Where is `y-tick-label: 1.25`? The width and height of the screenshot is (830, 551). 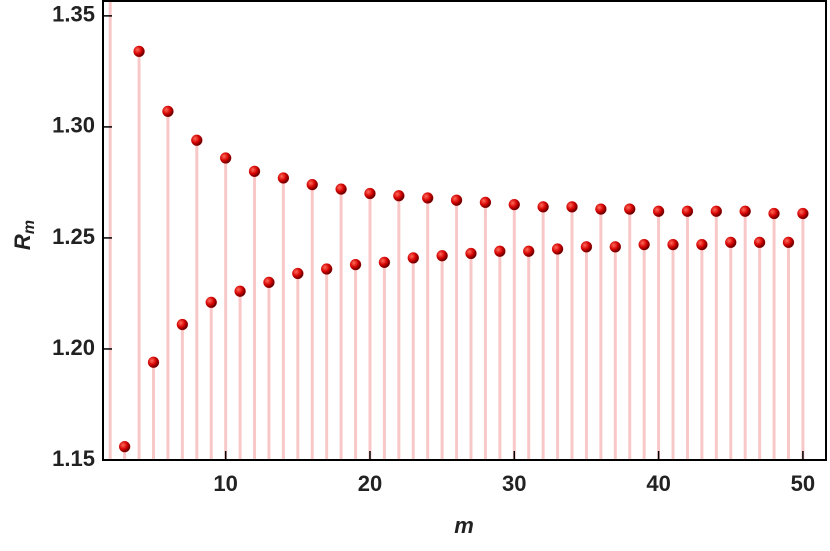 y-tick-label: 1.25 is located at coordinates (73, 236).